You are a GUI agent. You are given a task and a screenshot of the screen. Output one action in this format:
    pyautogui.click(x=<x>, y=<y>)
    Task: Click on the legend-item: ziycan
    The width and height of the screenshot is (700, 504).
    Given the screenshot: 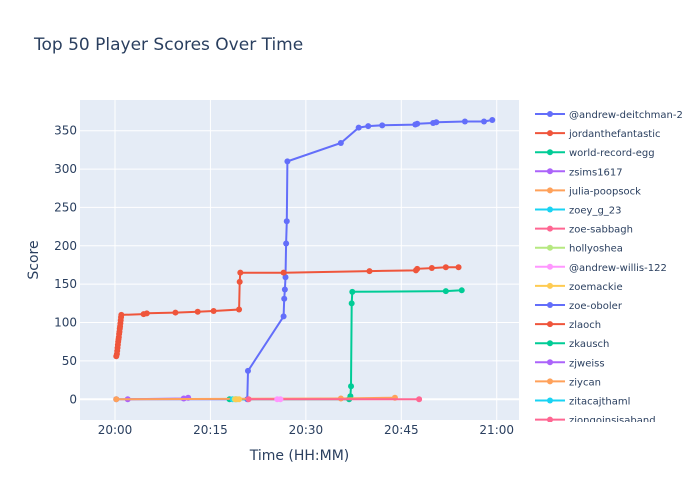 What is the action you would take?
    pyautogui.click(x=568, y=382)
    